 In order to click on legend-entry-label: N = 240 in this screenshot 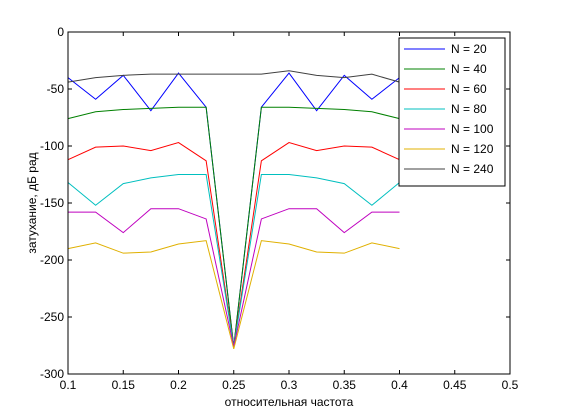, I will do `click(472, 169)`.